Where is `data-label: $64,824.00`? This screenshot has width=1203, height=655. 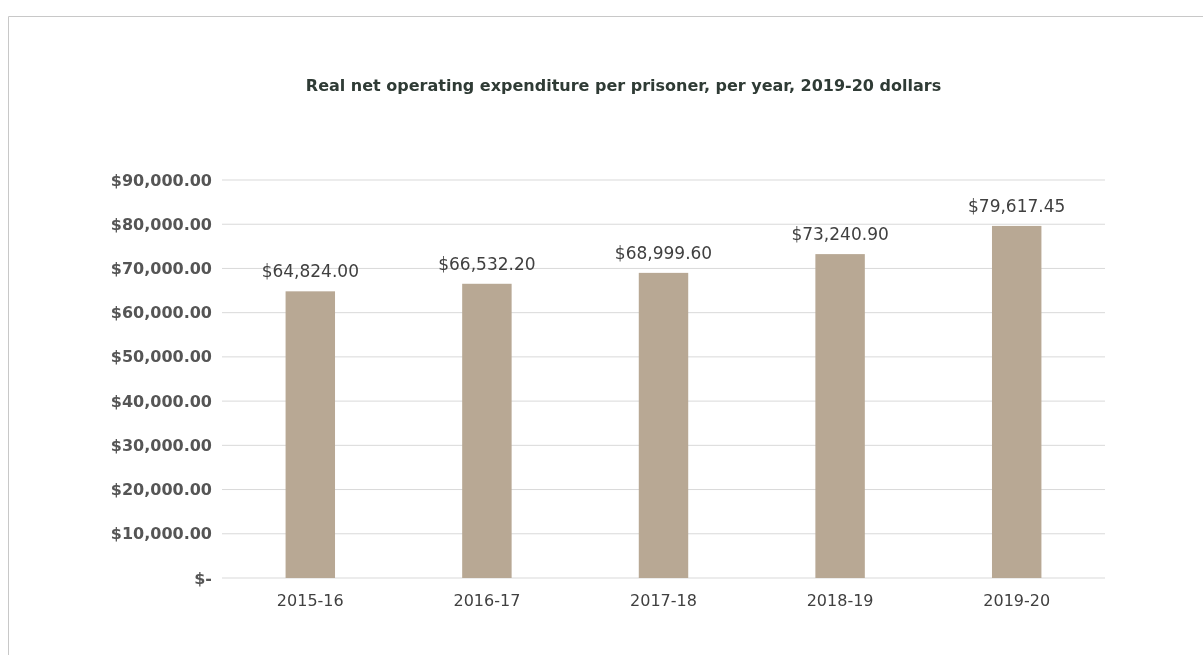
data-label: $64,824.00 is located at coordinates (310, 271).